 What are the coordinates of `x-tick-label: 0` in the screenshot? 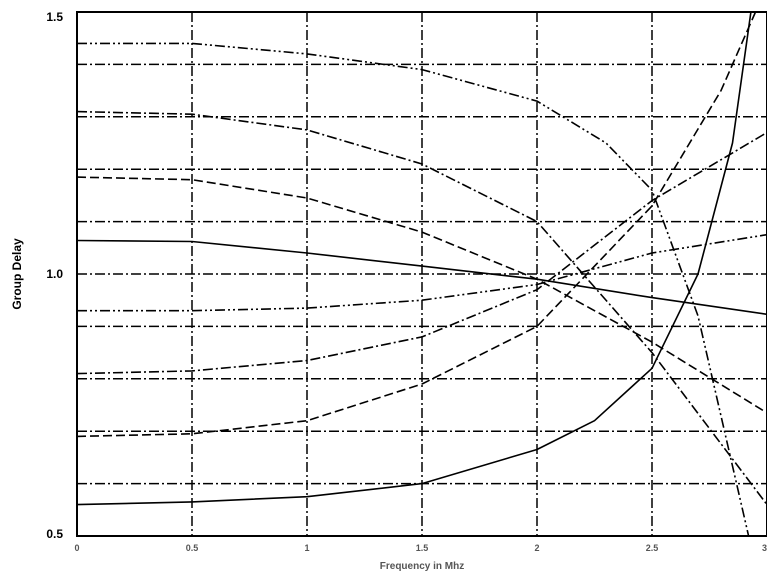 It's located at (76, 548).